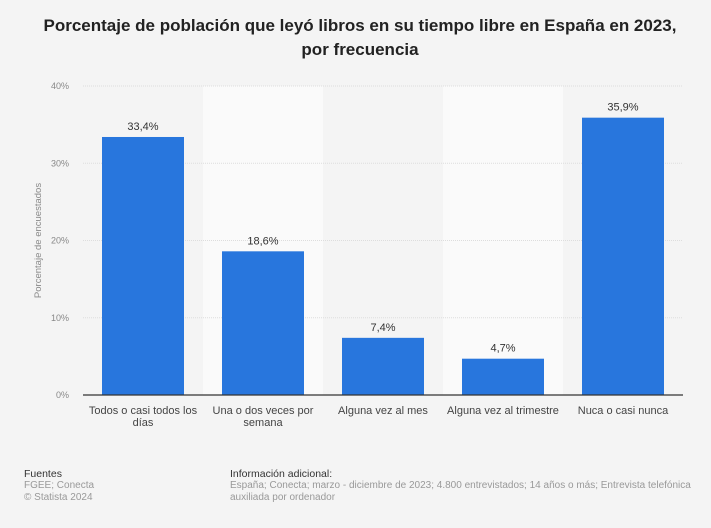 The width and height of the screenshot is (711, 528). Describe the element at coordinates (382, 328) in the screenshot. I see `data-label: 7,4%` at that location.